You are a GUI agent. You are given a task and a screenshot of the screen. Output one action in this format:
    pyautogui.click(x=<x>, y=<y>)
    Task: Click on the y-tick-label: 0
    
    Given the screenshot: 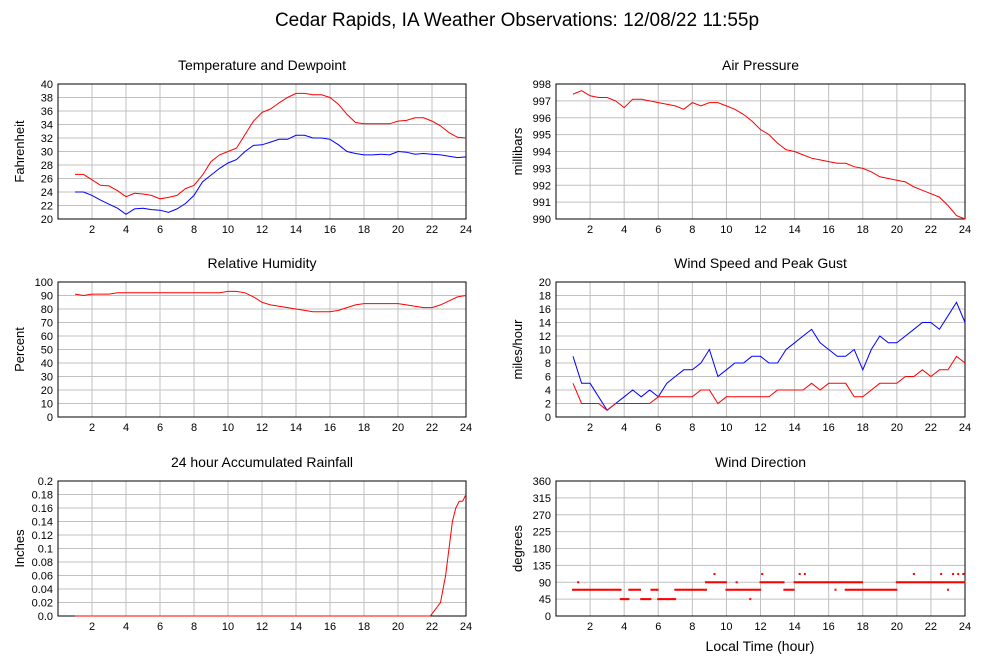 What is the action you would take?
    pyautogui.click(x=50, y=418)
    